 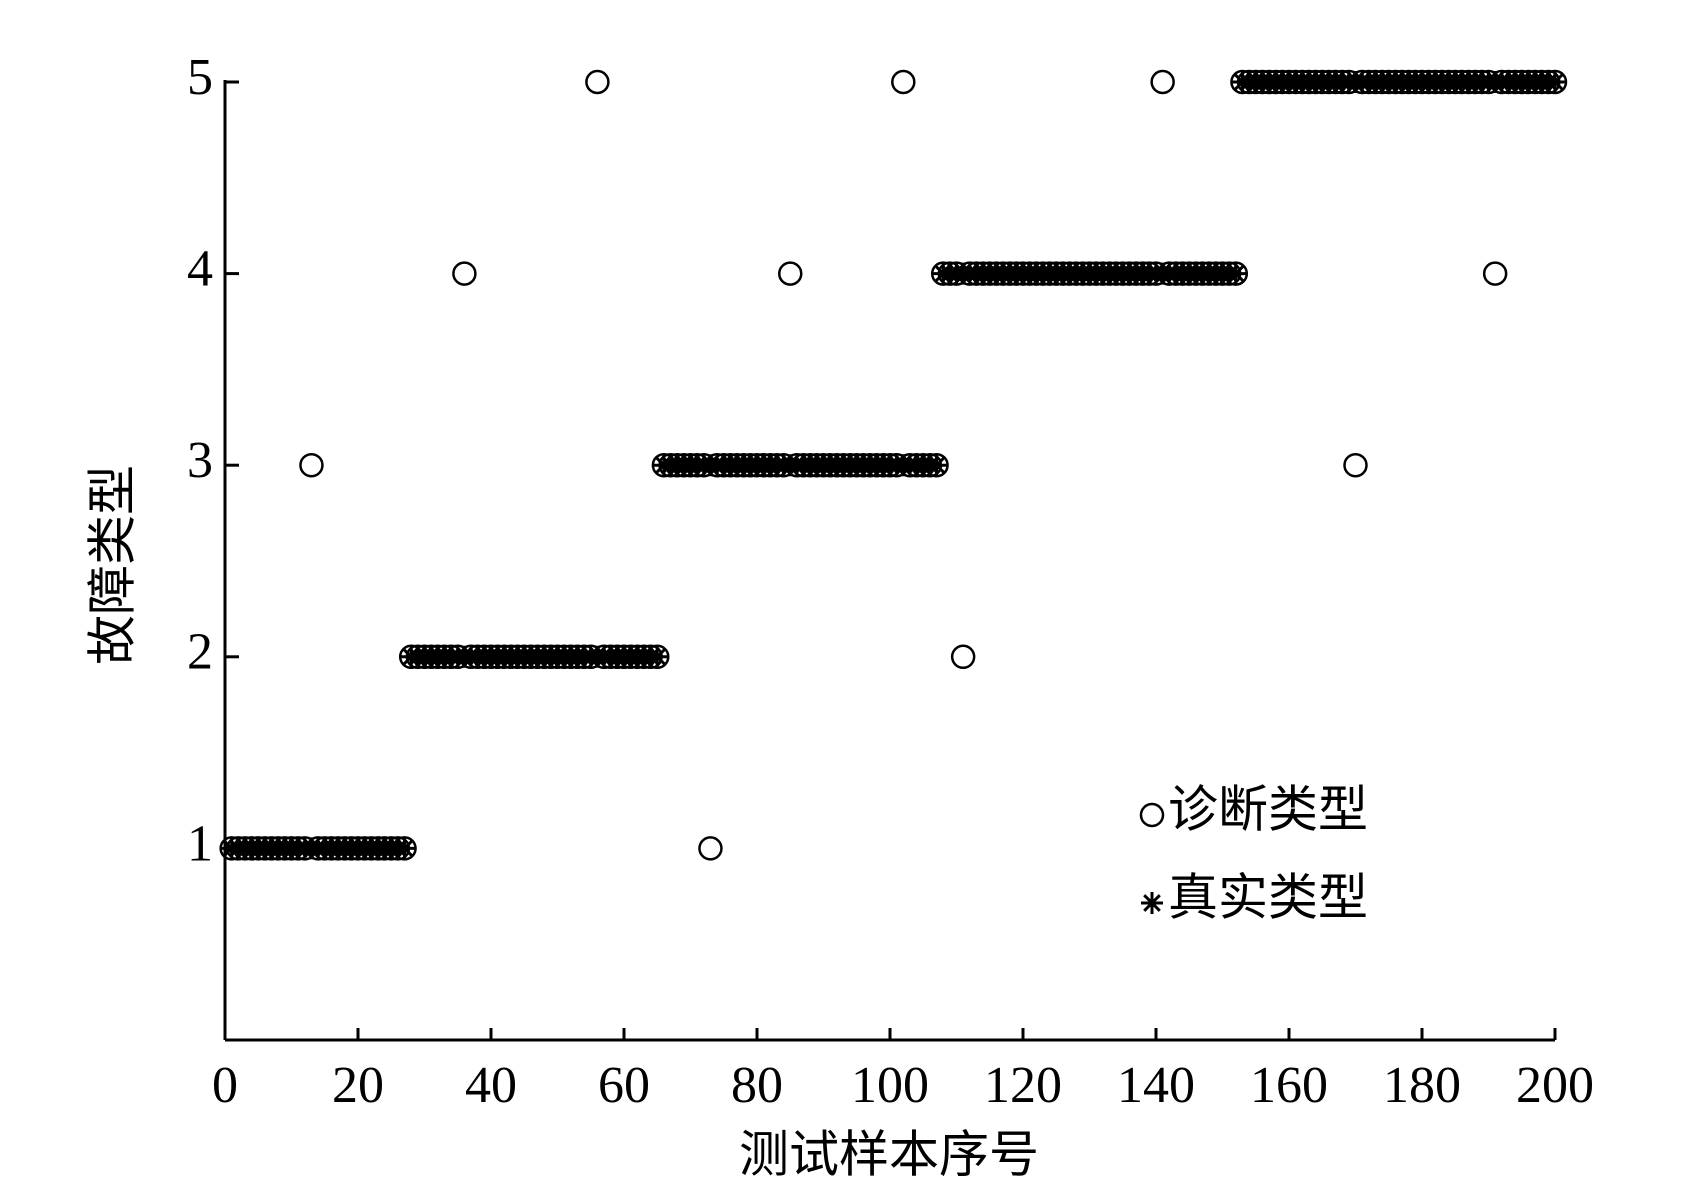 I want to click on legend-marker, so click(x=1152, y=903).